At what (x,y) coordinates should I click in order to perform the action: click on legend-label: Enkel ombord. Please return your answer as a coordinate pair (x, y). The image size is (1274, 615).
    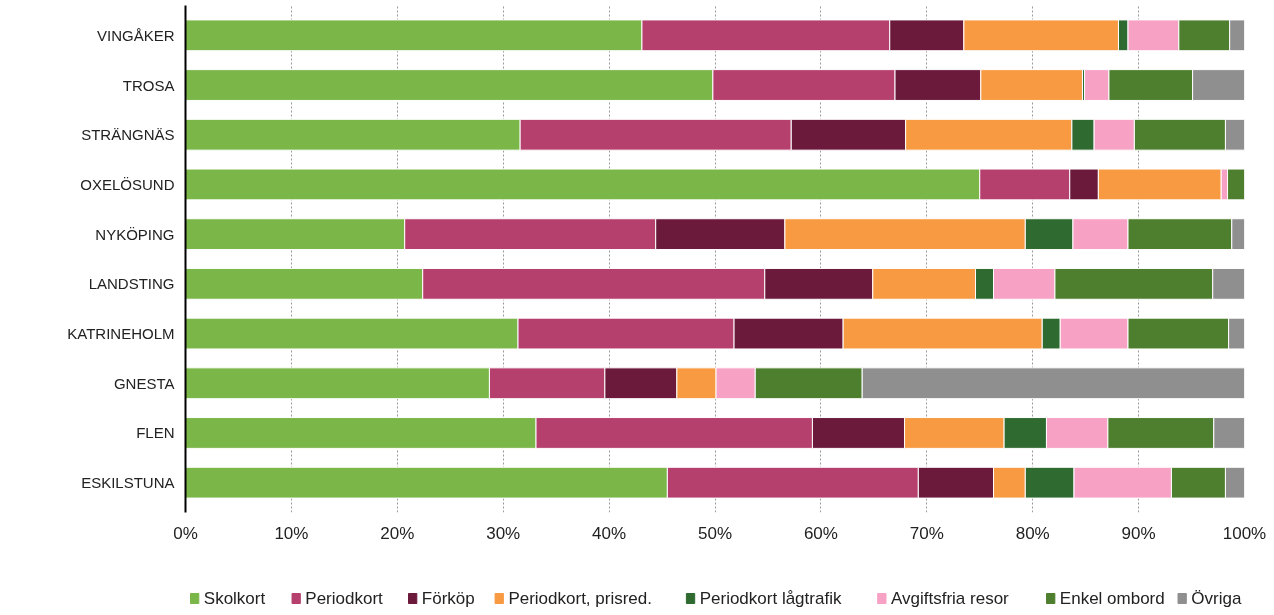
    Looking at the image, I should click on (1112, 598).